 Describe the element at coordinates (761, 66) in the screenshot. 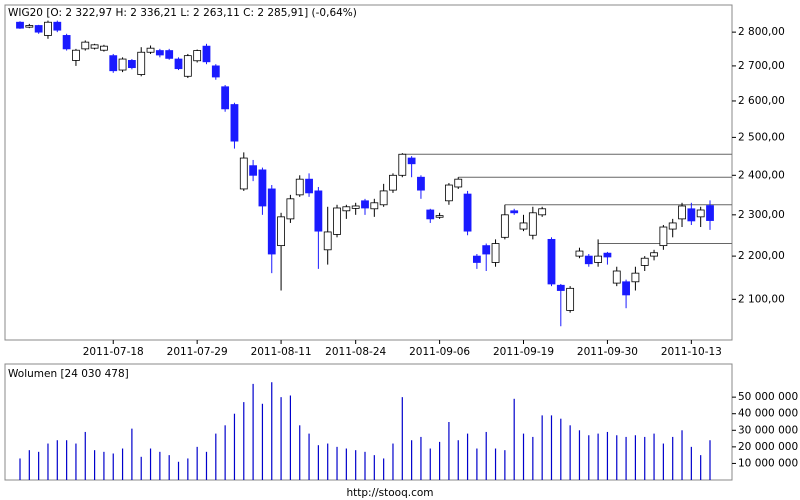

I see `y-tick-label: 2 700,00` at that location.